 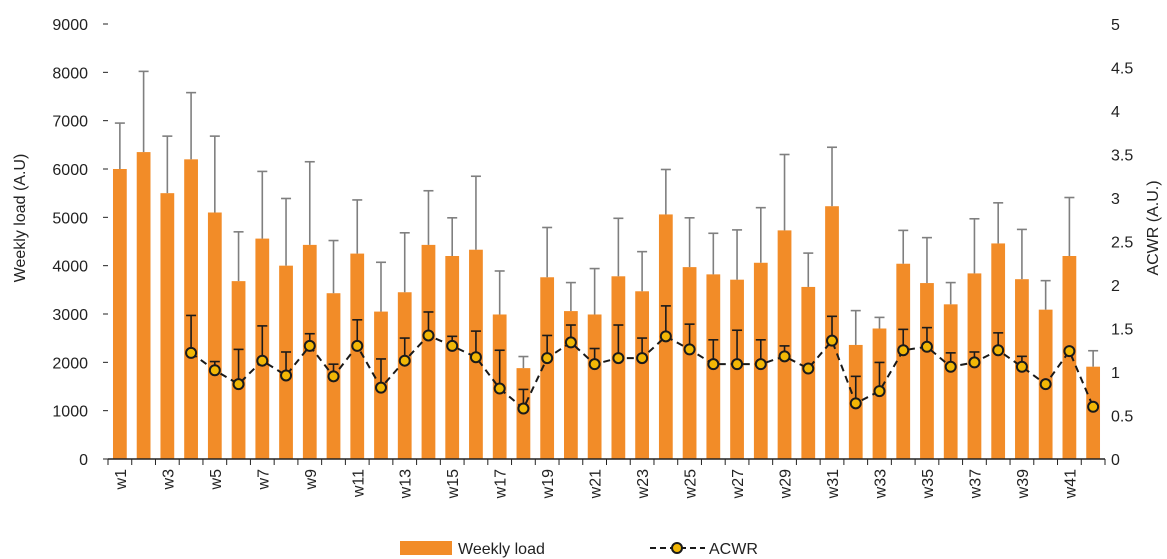 What do you see at coordinates (738, 484) in the screenshot?
I see `x-tick-label: w27` at bounding box center [738, 484].